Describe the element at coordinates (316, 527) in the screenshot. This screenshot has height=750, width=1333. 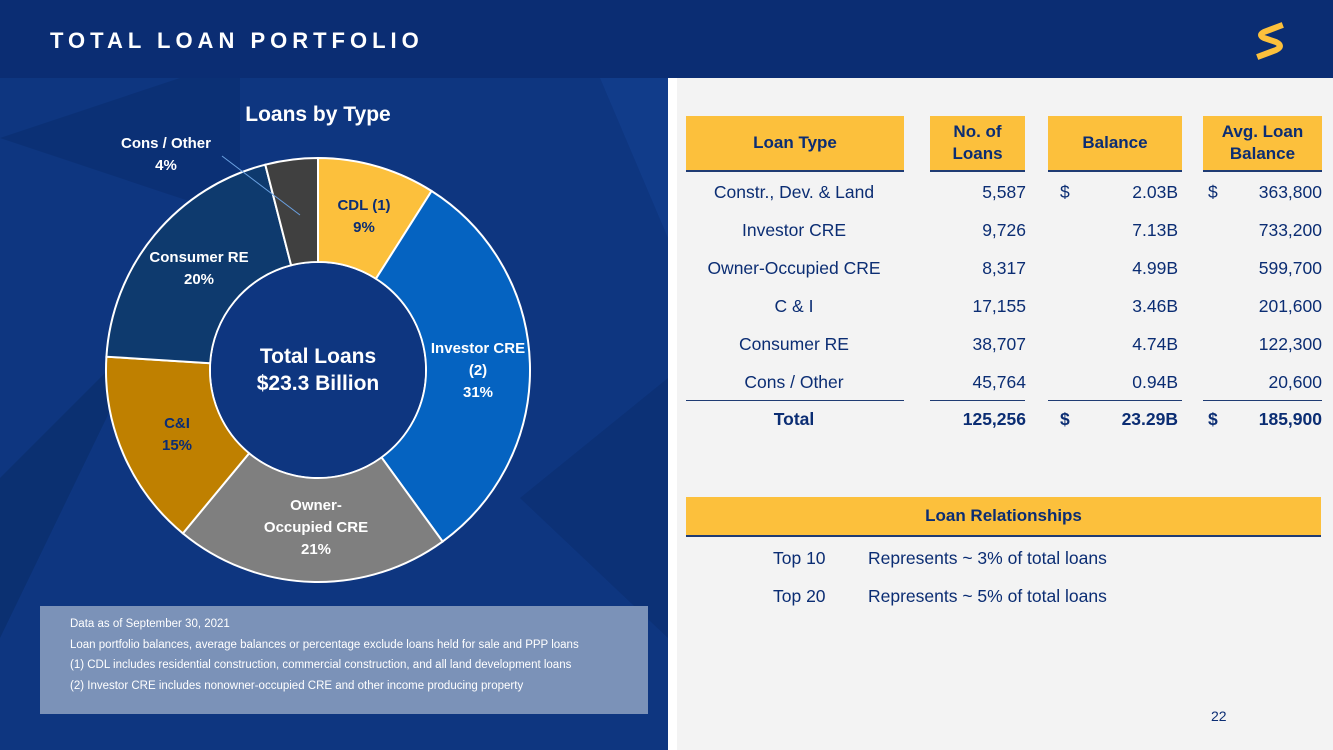
I see `pie-label-2-line-1: Occupied CRE` at that location.